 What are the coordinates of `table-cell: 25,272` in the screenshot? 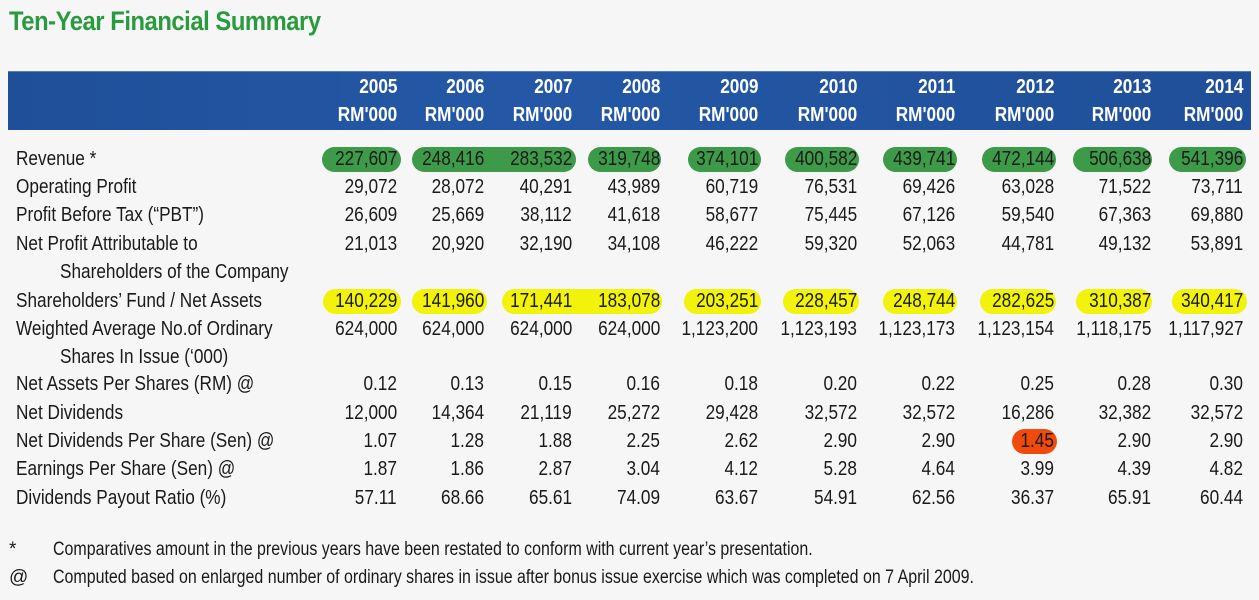 It's located at (633, 413).